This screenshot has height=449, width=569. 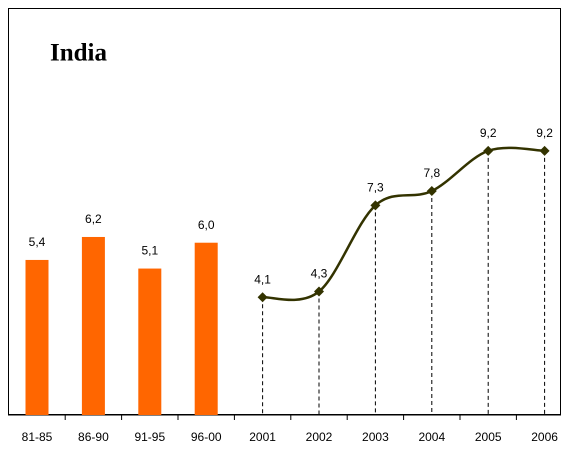 What do you see at coordinates (375, 437) in the screenshot?
I see `x-tick-label: 2003` at bounding box center [375, 437].